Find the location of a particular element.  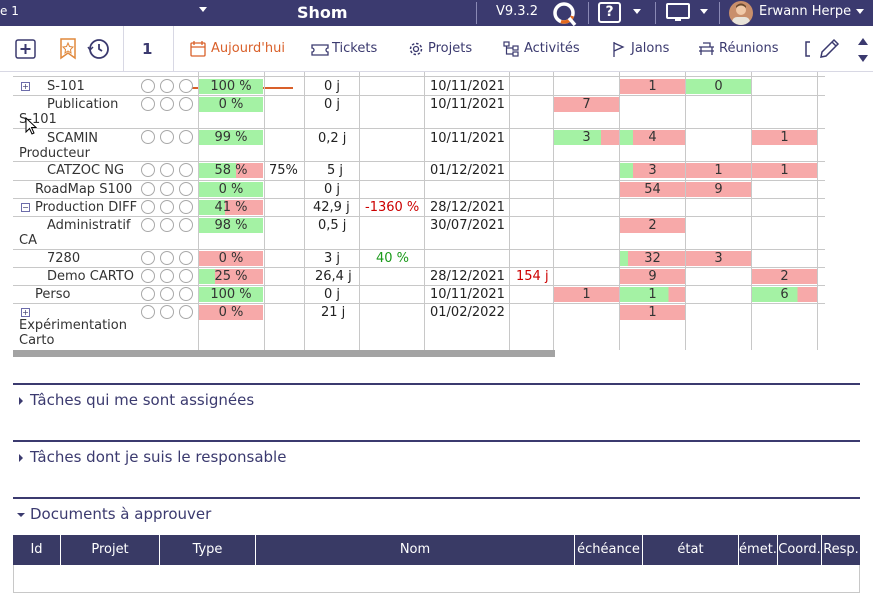

table-row: Publication S-101 0 % 0 j 10/11/2021 7 is located at coordinates (419, 112).